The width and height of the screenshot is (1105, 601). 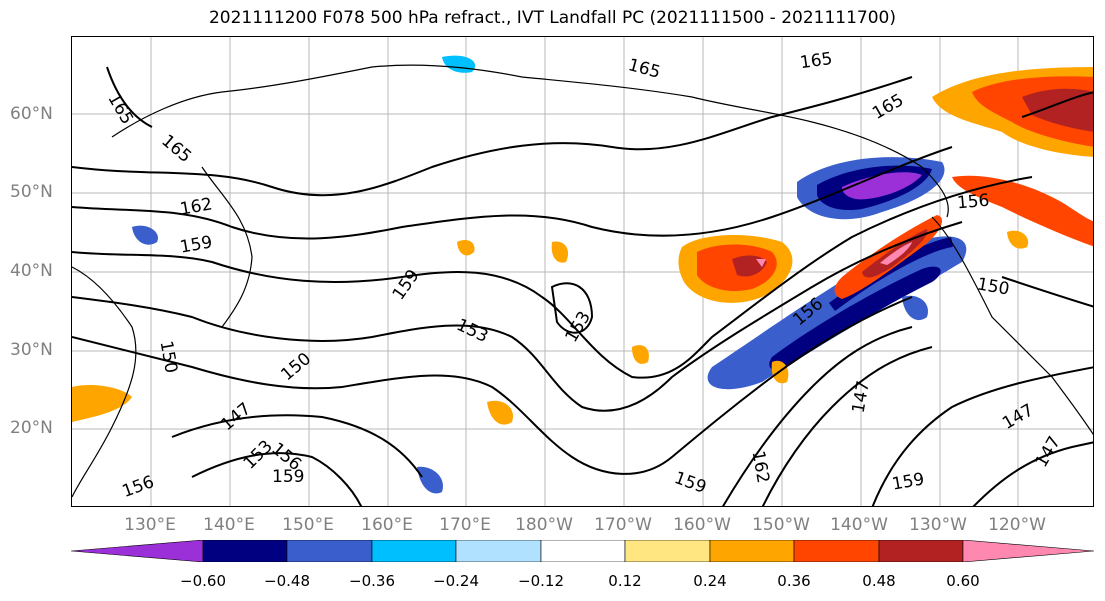 What do you see at coordinates (859, 525) in the screenshot?
I see `lon-label-140w: 140°W` at bounding box center [859, 525].